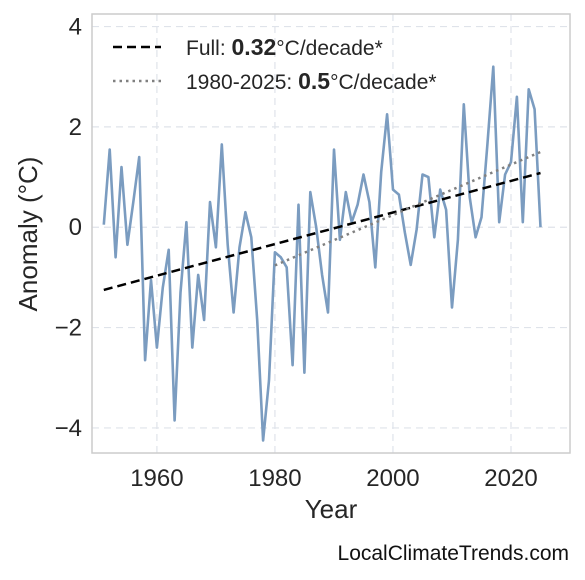 This screenshot has width=585, height=580. What do you see at coordinates (68, 428) in the screenshot?
I see `y-tick-label-0: −4` at bounding box center [68, 428].